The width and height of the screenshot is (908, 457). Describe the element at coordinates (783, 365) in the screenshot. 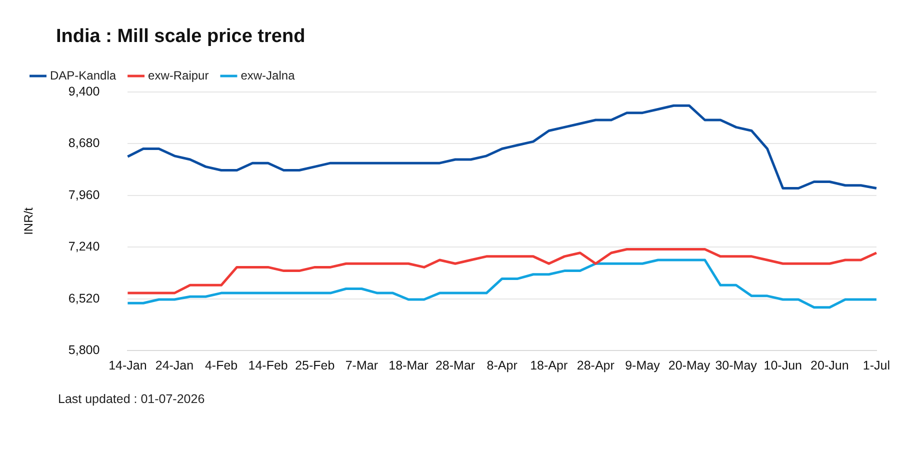

I see `x-tick-label: 10-Jun` at that location.